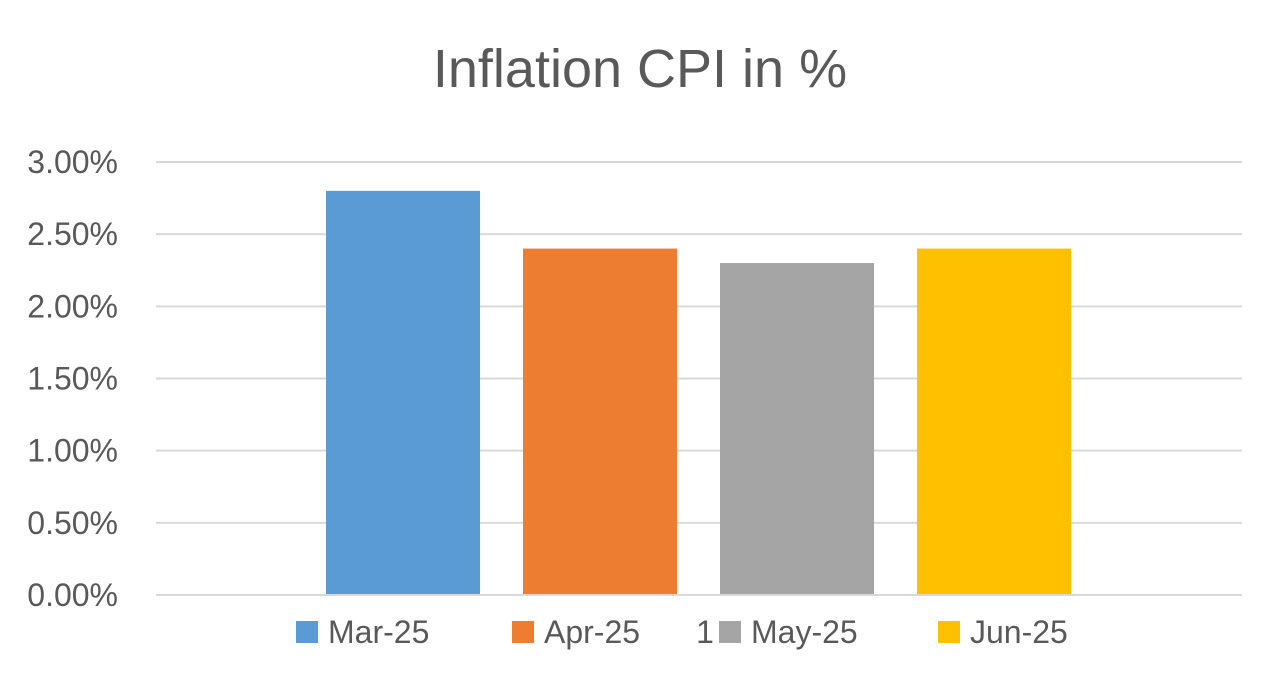 This screenshot has width=1264, height=686. What do you see at coordinates (682, 632) in the screenshot?
I see `legend: Mar-25 Apr-25 May-25 Jun-25` at bounding box center [682, 632].